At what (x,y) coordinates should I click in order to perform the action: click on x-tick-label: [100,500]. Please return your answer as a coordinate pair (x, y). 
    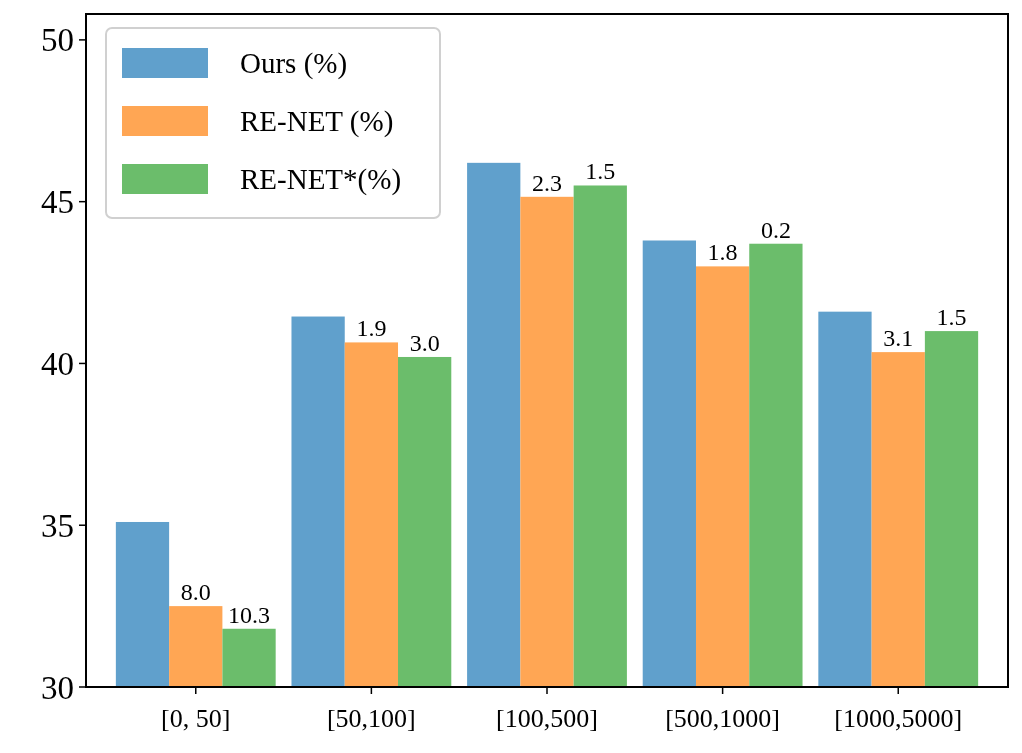
    Looking at the image, I should click on (547, 718).